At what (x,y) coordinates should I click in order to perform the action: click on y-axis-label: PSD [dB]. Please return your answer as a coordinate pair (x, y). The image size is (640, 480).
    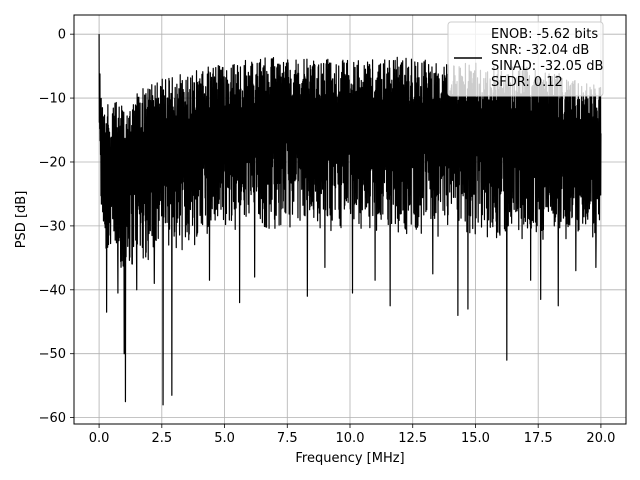
    Looking at the image, I should click on (21, 220).